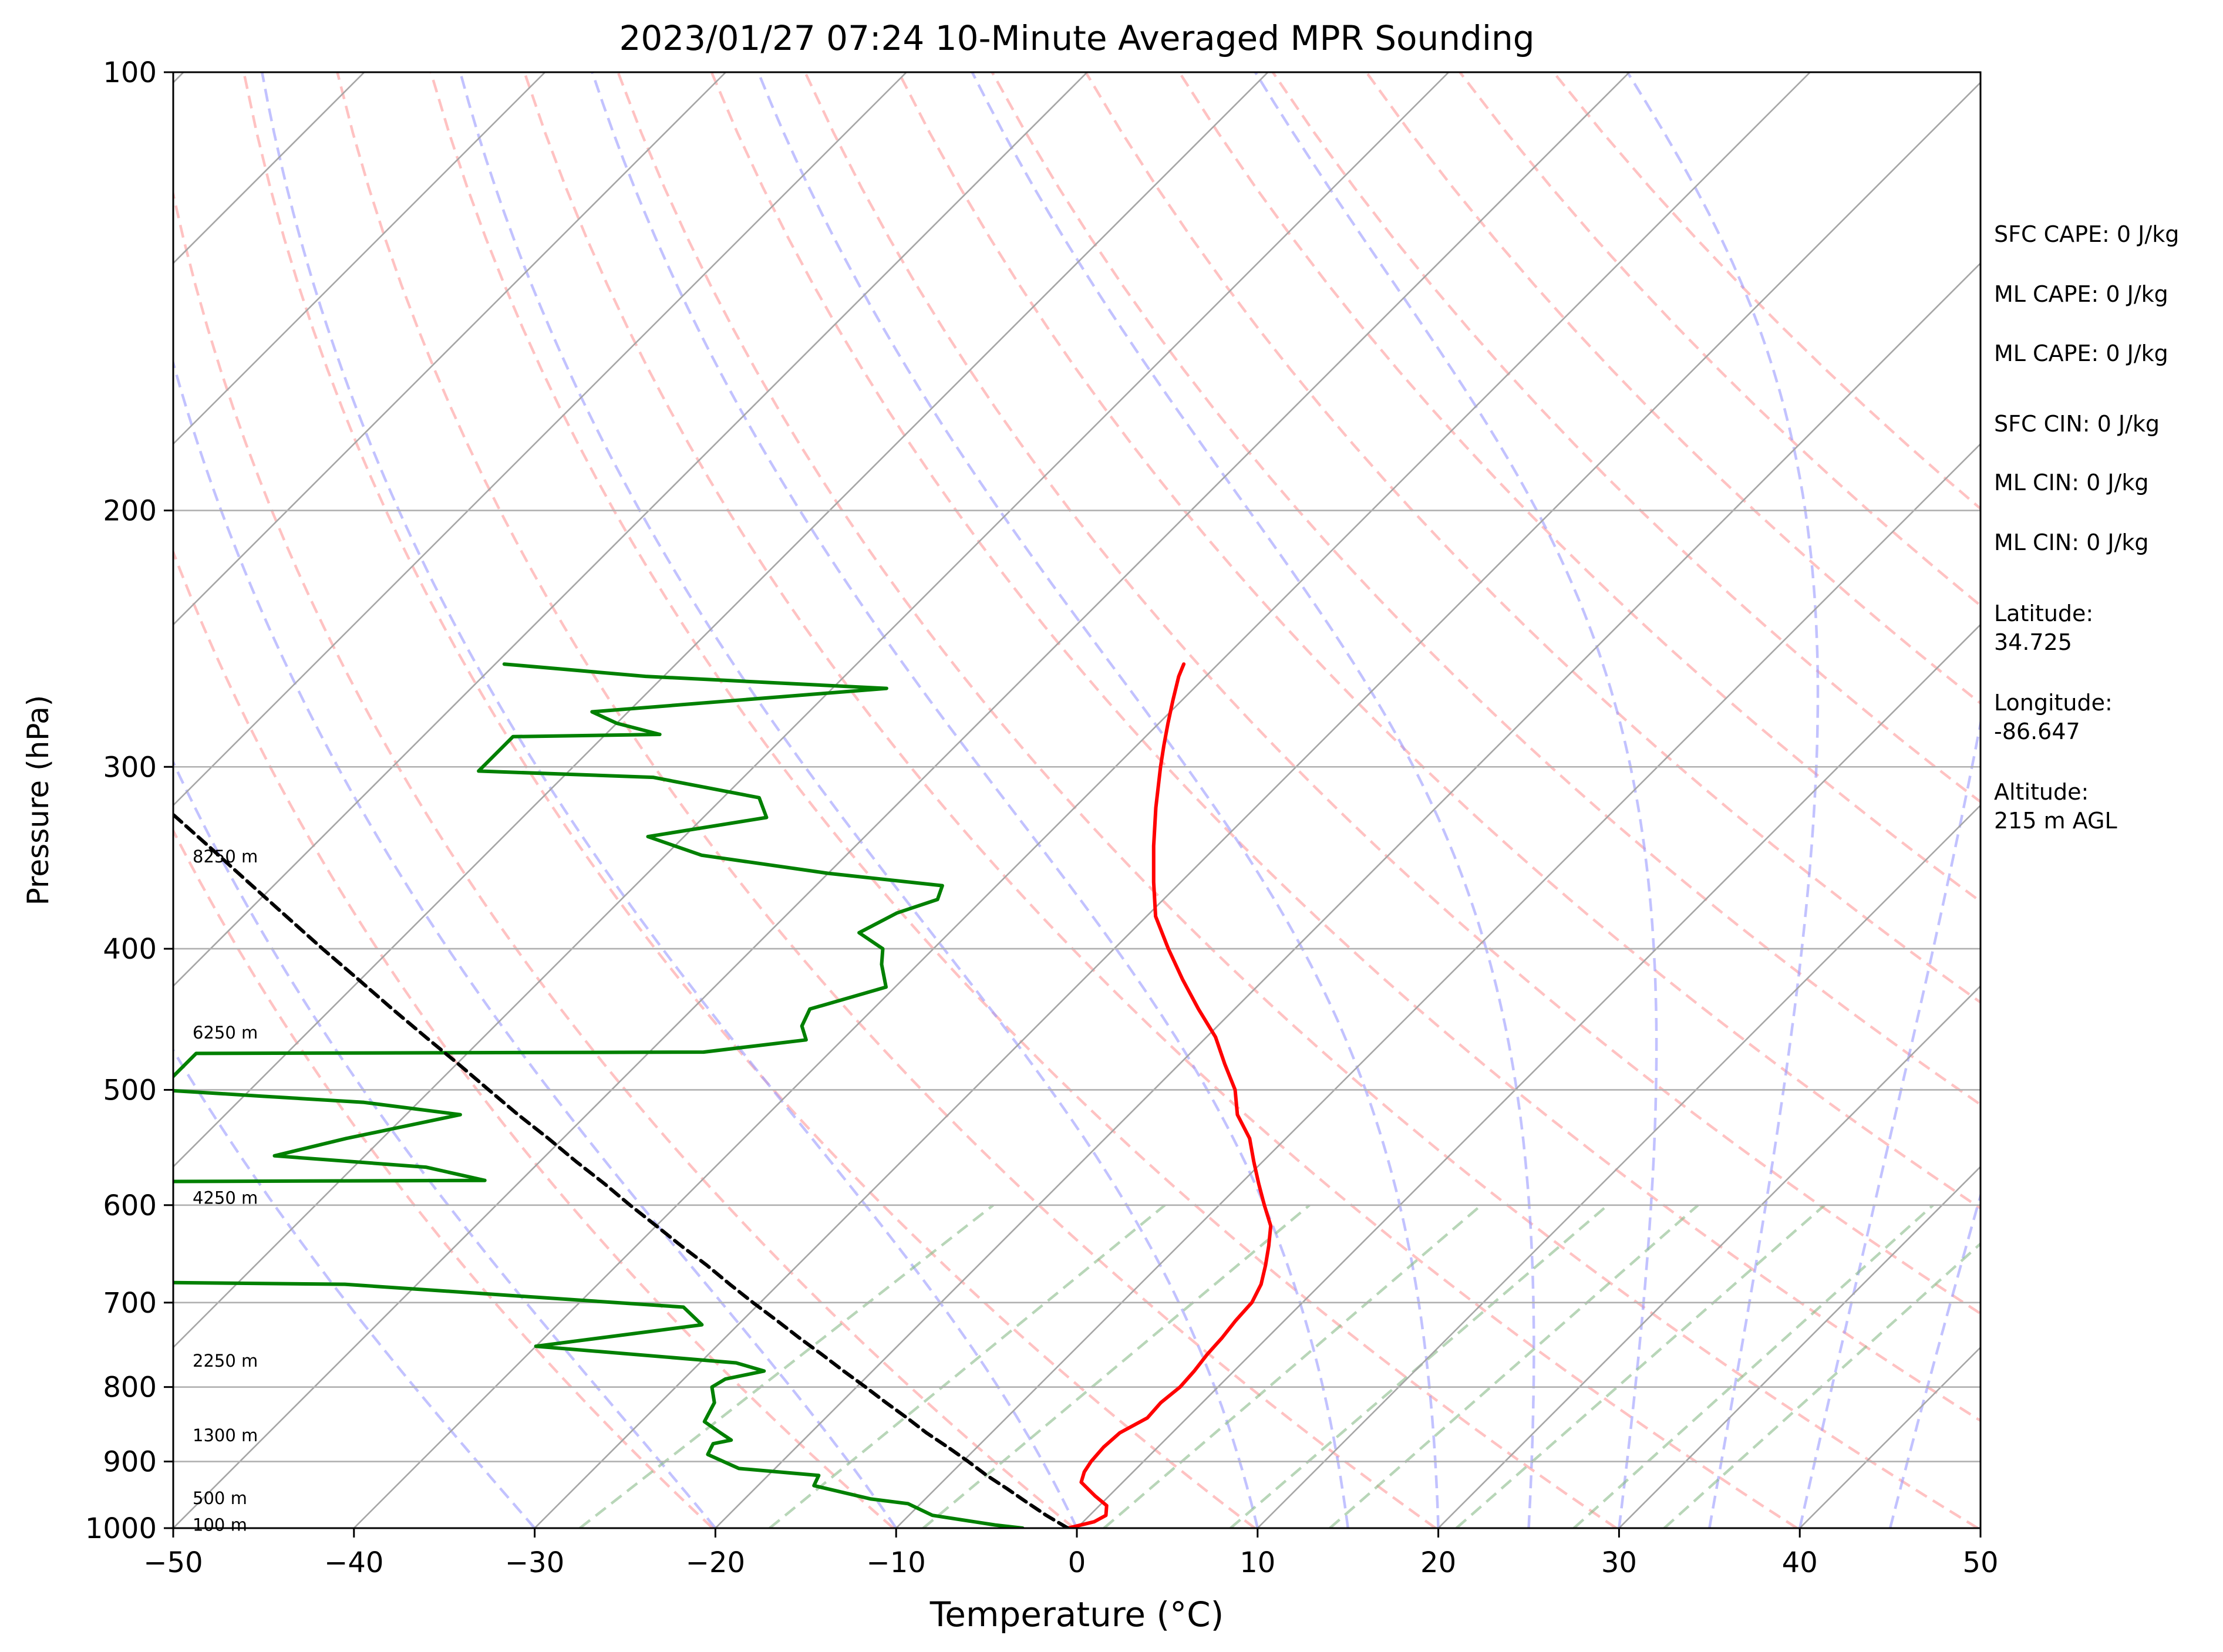 The width and height of the screenshot is (2223, 1652). I want to click on height-label: 100 m, so click(220, 1525).